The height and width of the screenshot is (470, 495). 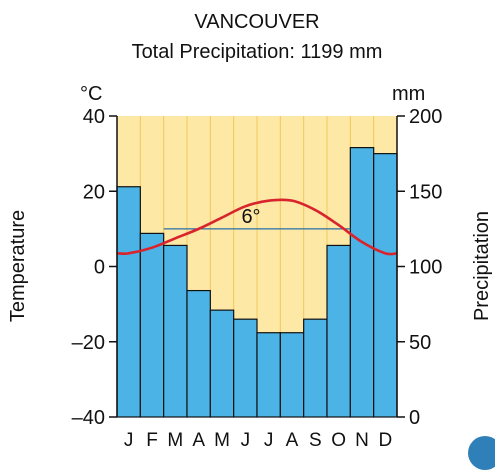 I want to click on left-tick-label: –20, so click(x=88, y=343).